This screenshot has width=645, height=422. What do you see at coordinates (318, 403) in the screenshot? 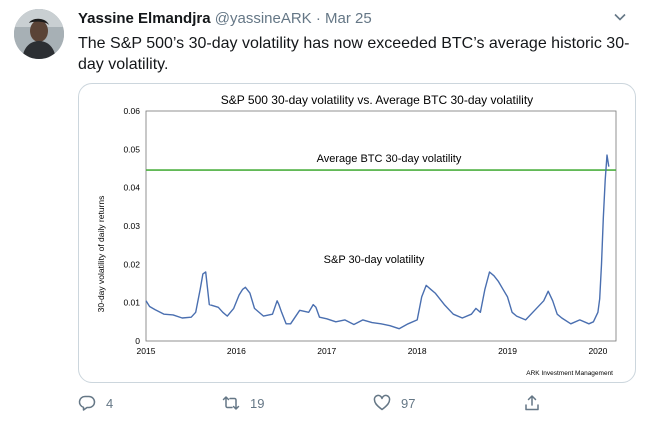
I see `tweet-actions: 4 19 97` at bounding box center [318, 403].